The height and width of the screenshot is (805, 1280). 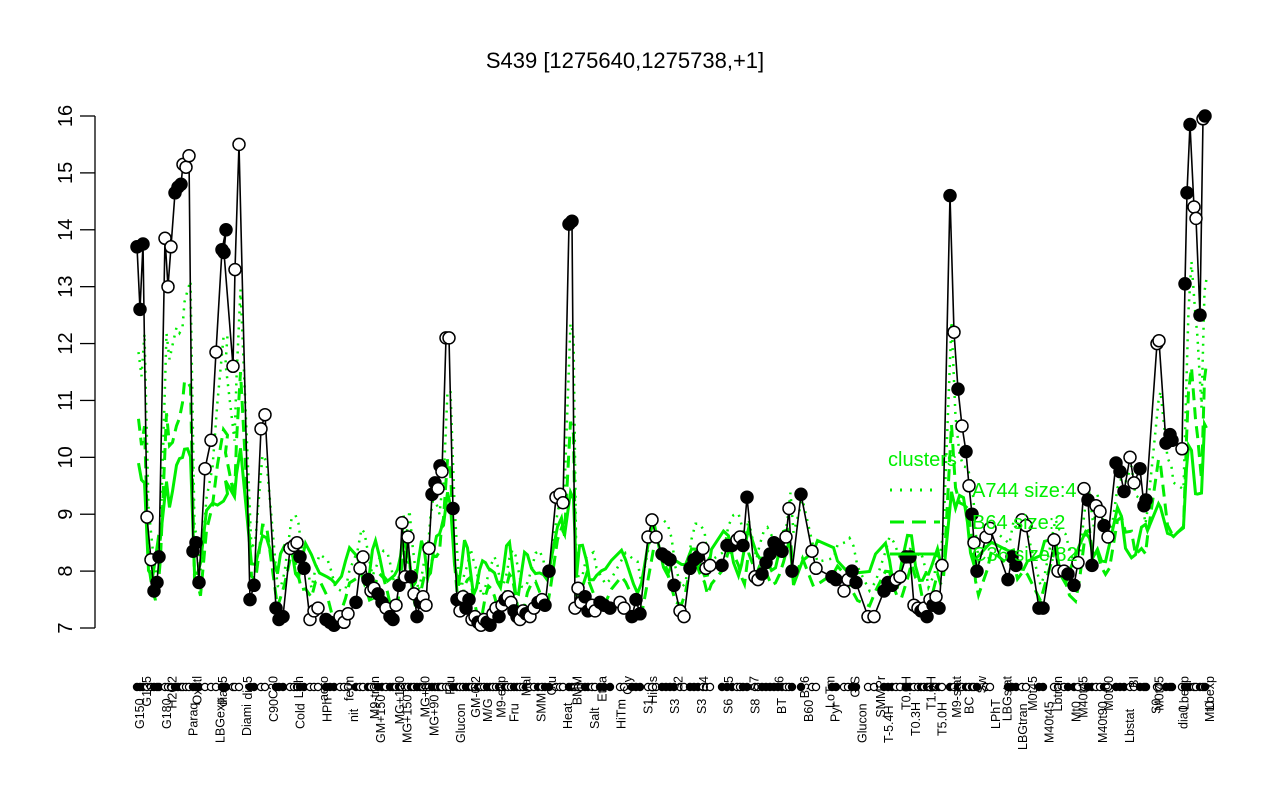 I want to click on legend-entry-c36: C36 size:82, so click(x=984, y=555).